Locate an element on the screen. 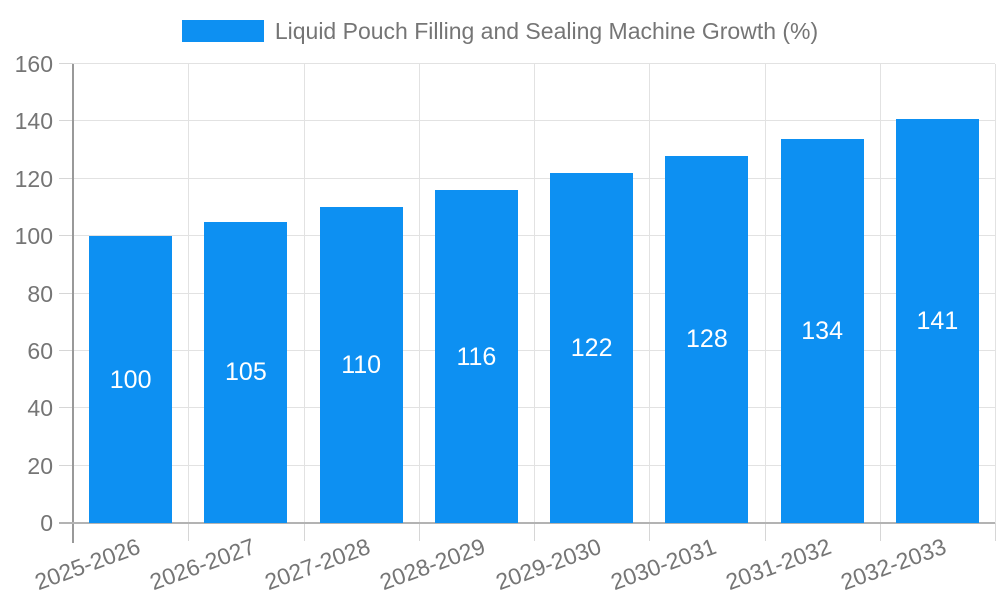 This screenshot has width=1000, height=600. bar-value-label: 105 is located at coordinates (246, 372).